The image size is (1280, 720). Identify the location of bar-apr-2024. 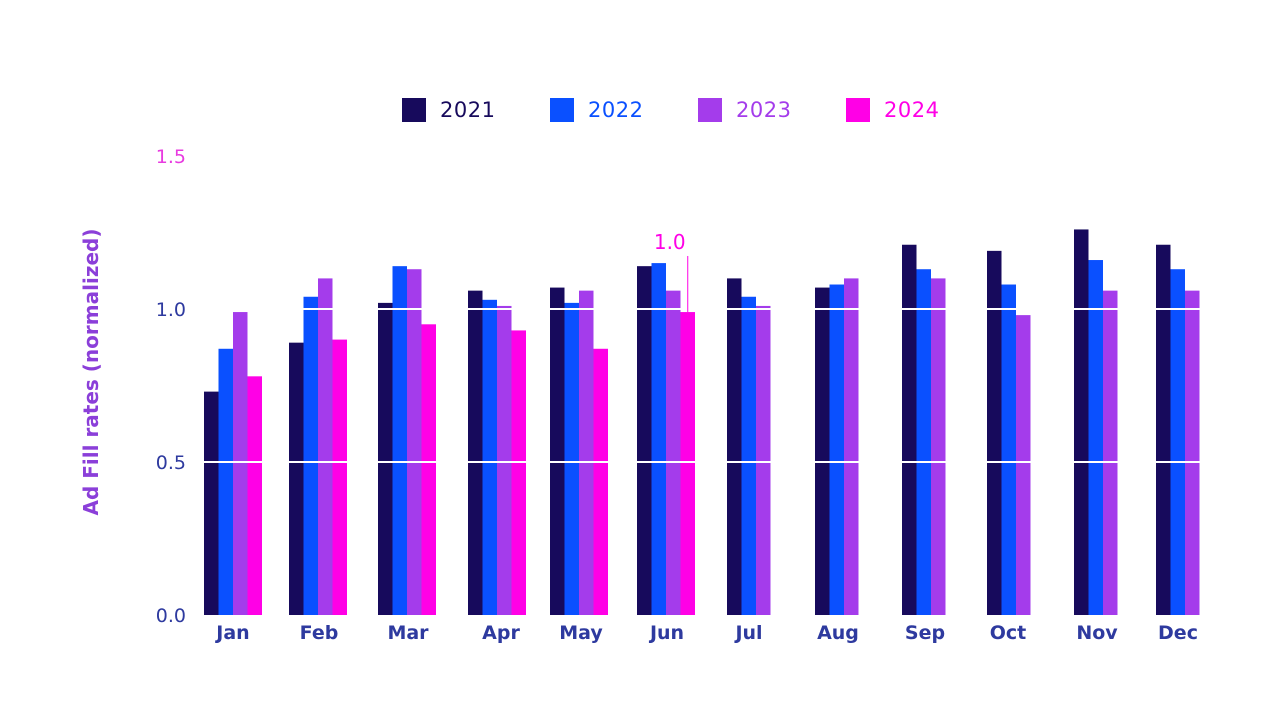
(518, 472).